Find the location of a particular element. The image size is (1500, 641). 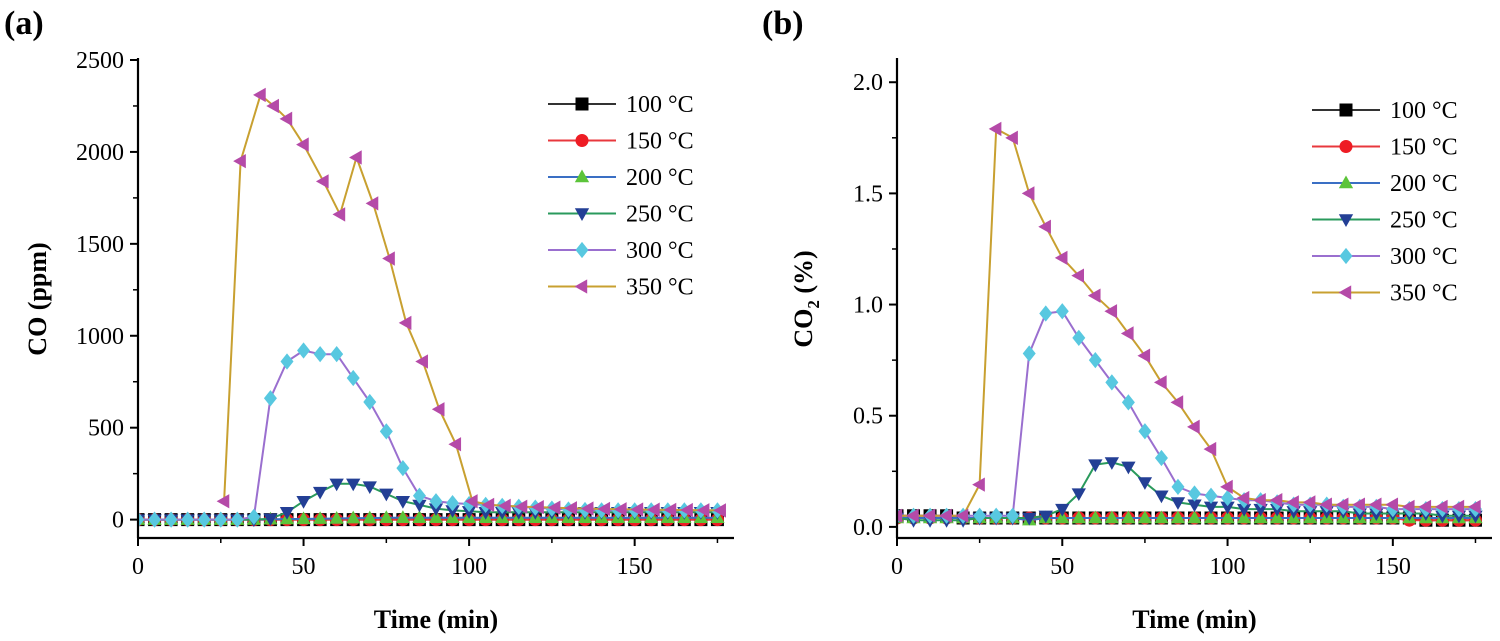

y-tick-label-b-4: 2.0 is located at coordinates (868, 83).